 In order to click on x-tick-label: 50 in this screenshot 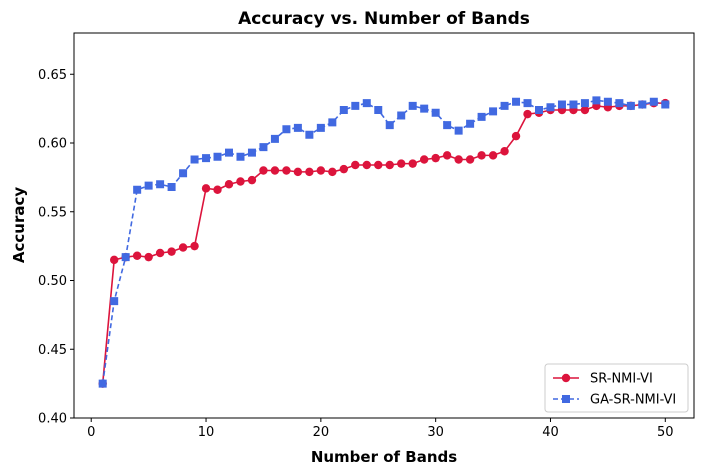, I will do `click(665, 432)`.